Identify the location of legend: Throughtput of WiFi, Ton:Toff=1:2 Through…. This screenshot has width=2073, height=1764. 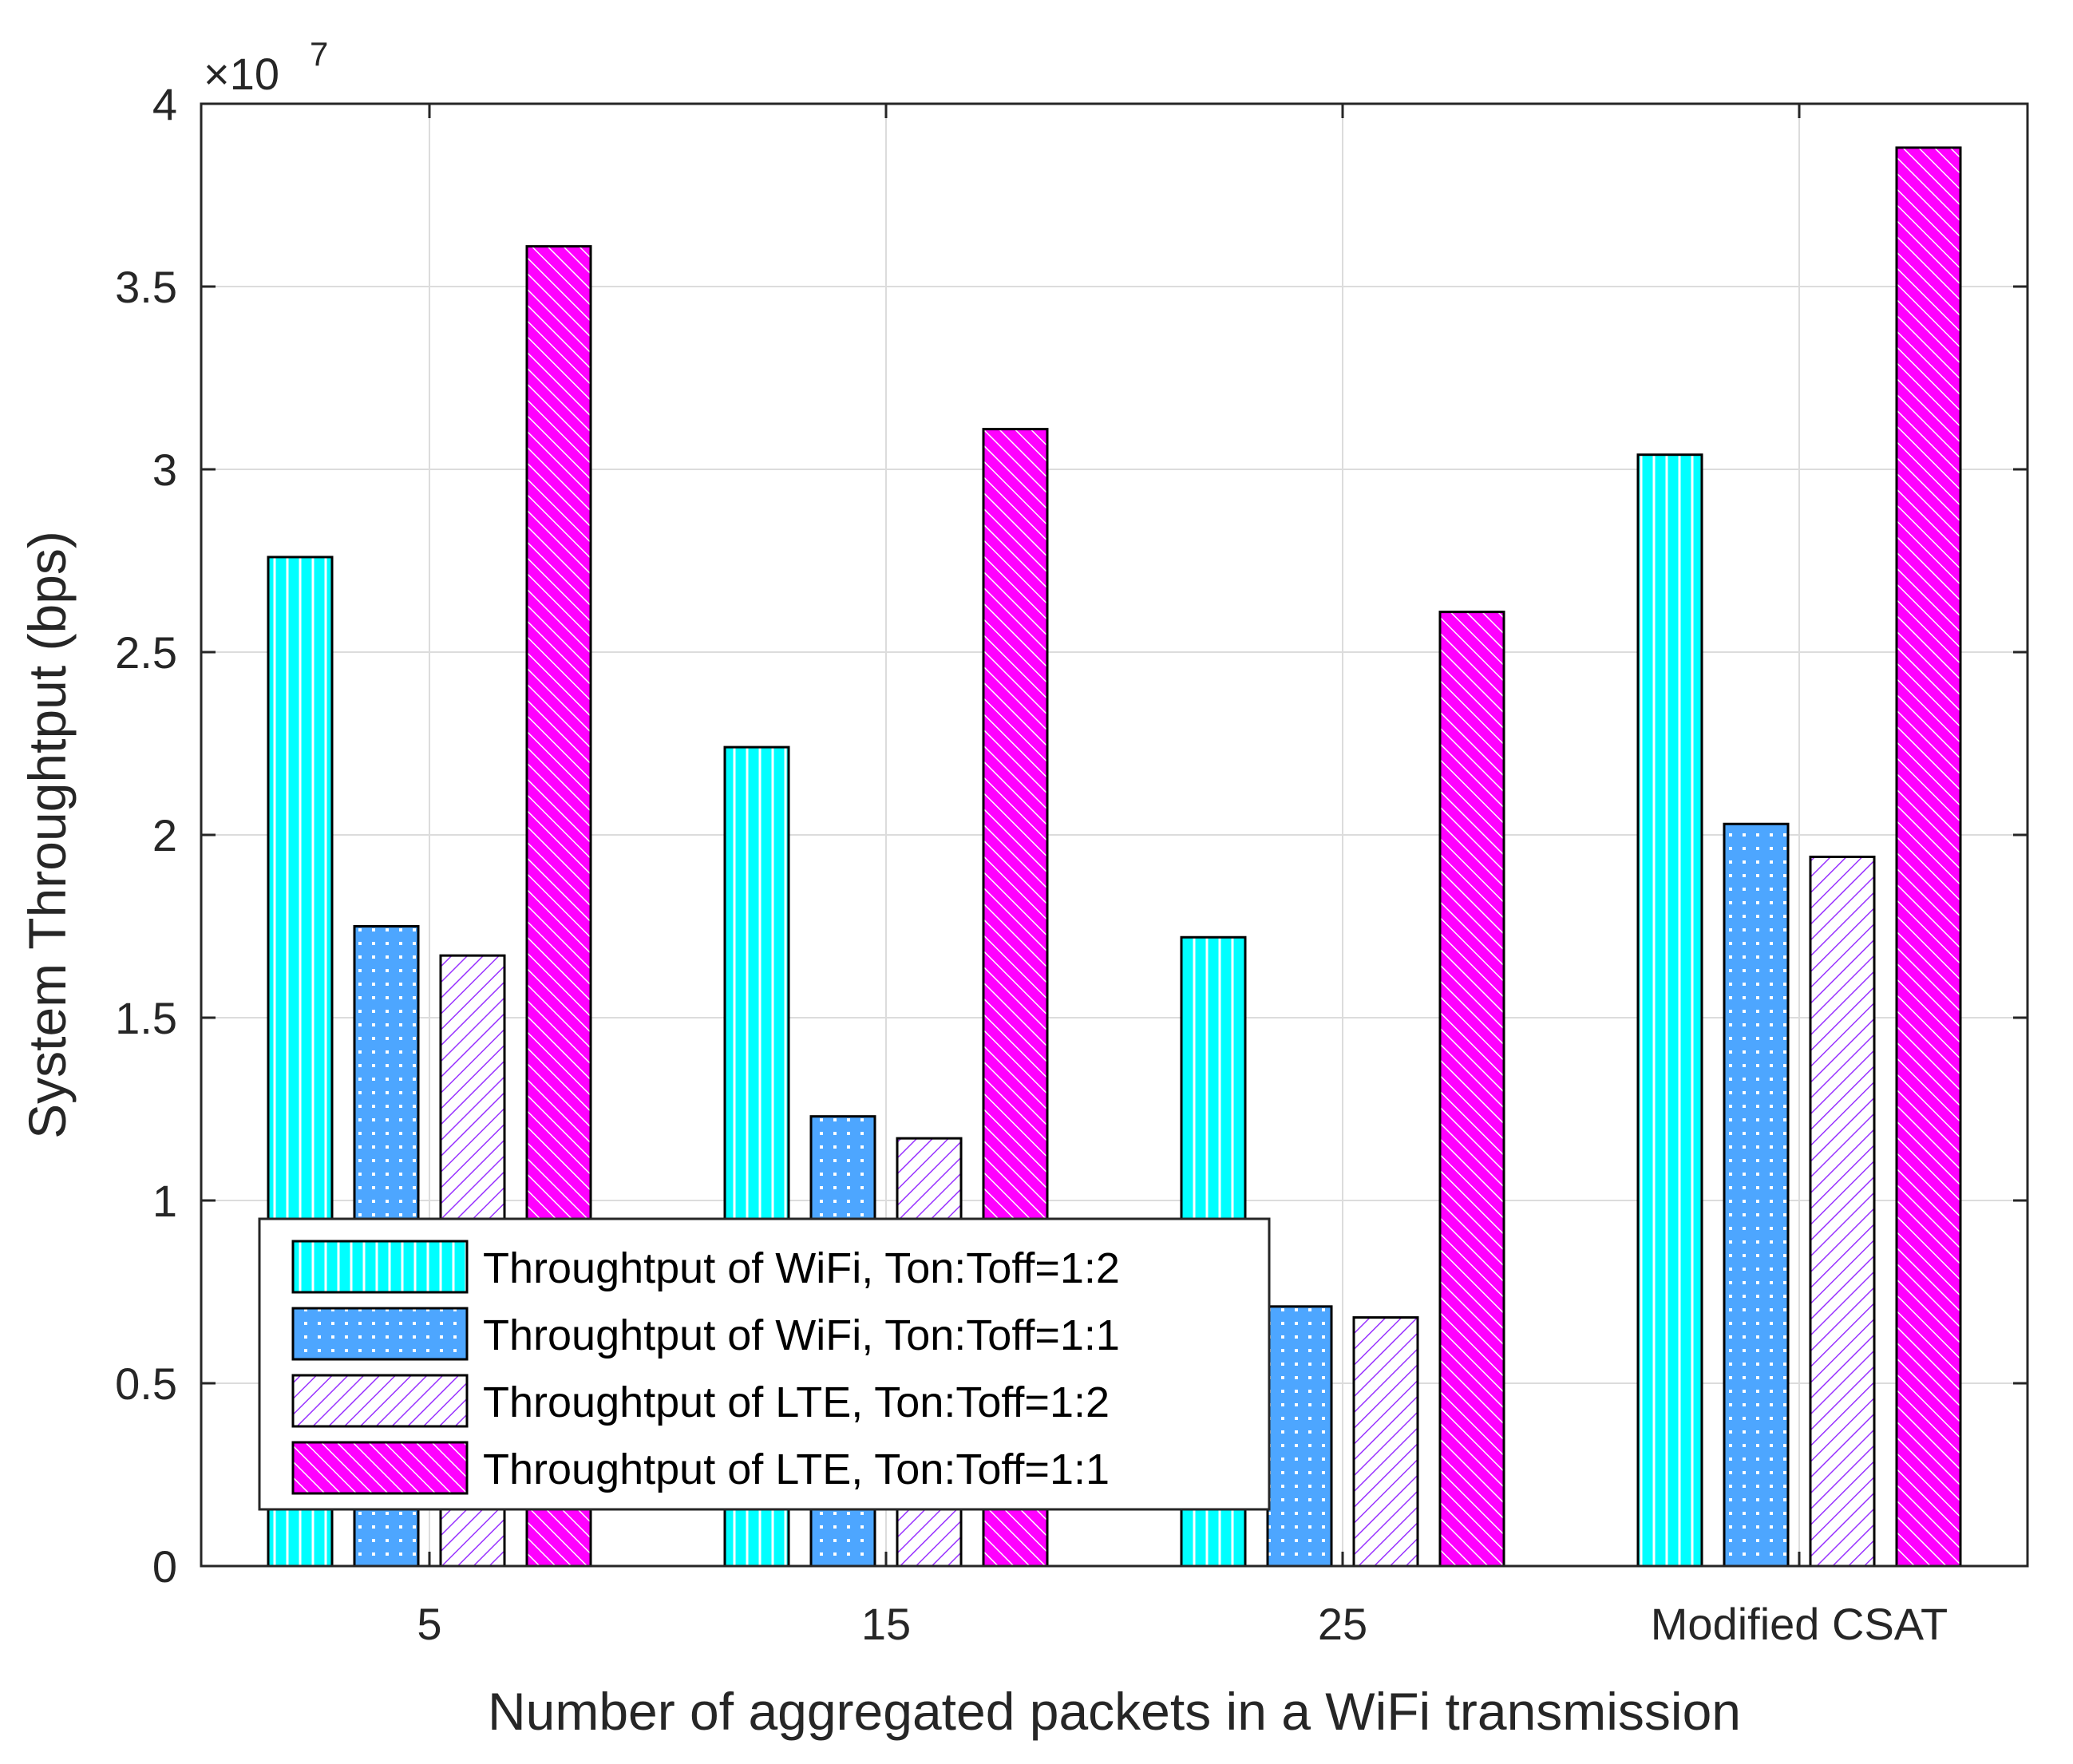
(764, 1364).